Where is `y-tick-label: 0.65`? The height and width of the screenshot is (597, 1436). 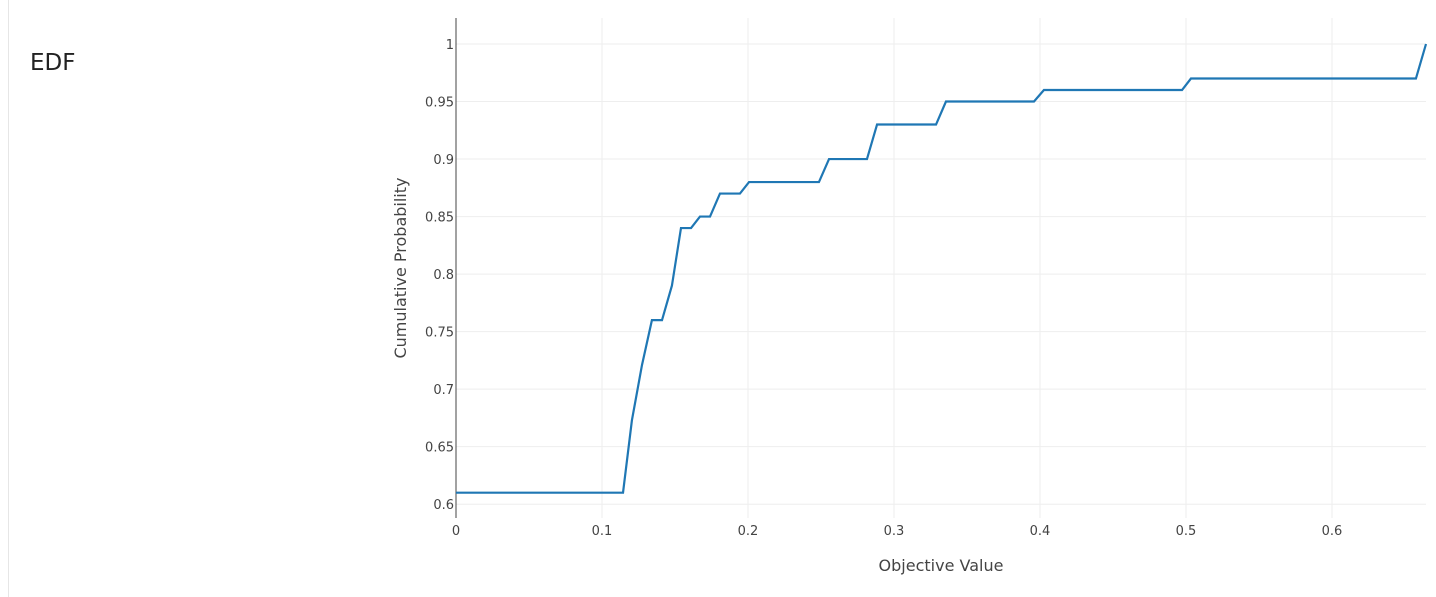 y-tick-label: 0.65 is located at coordinates (439, 448).